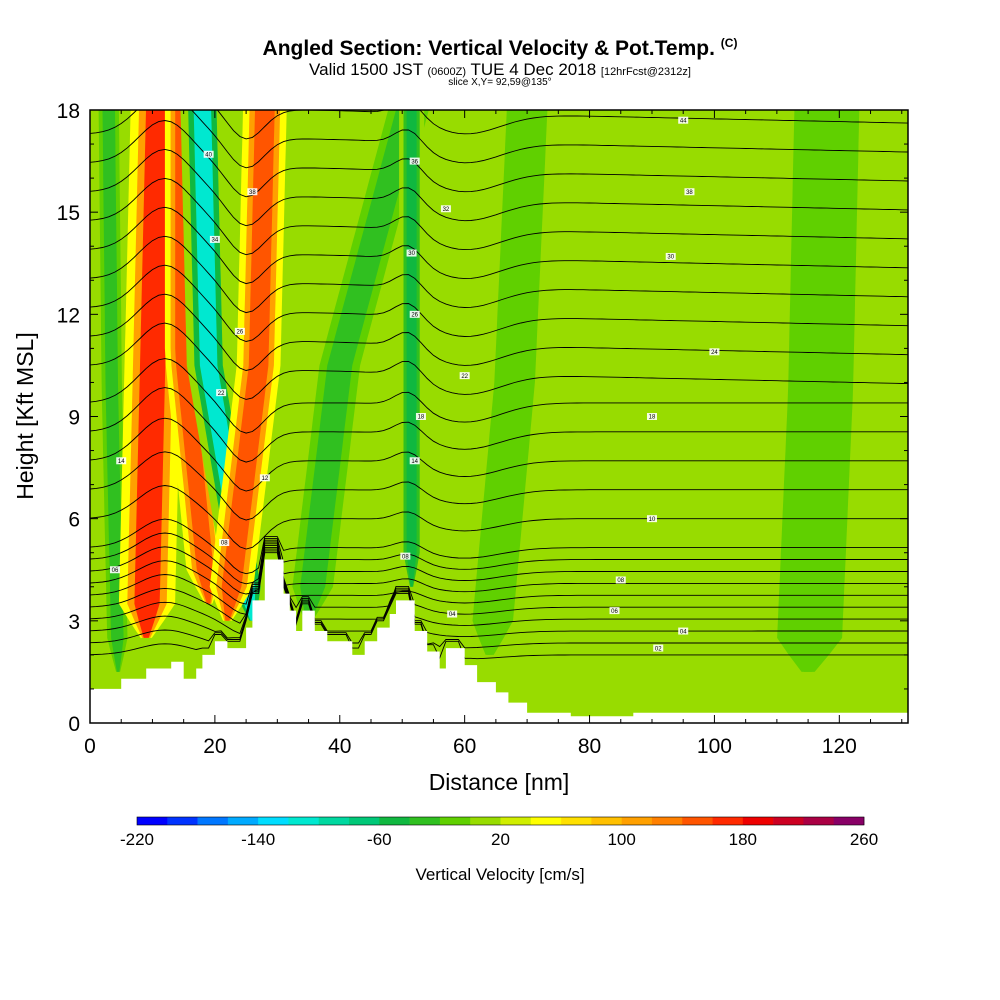  What do you see at coordinates (621, 839) in the screenshot?
I see `colorbar-tick-label-4: 100` at bounding box center [621, 839].